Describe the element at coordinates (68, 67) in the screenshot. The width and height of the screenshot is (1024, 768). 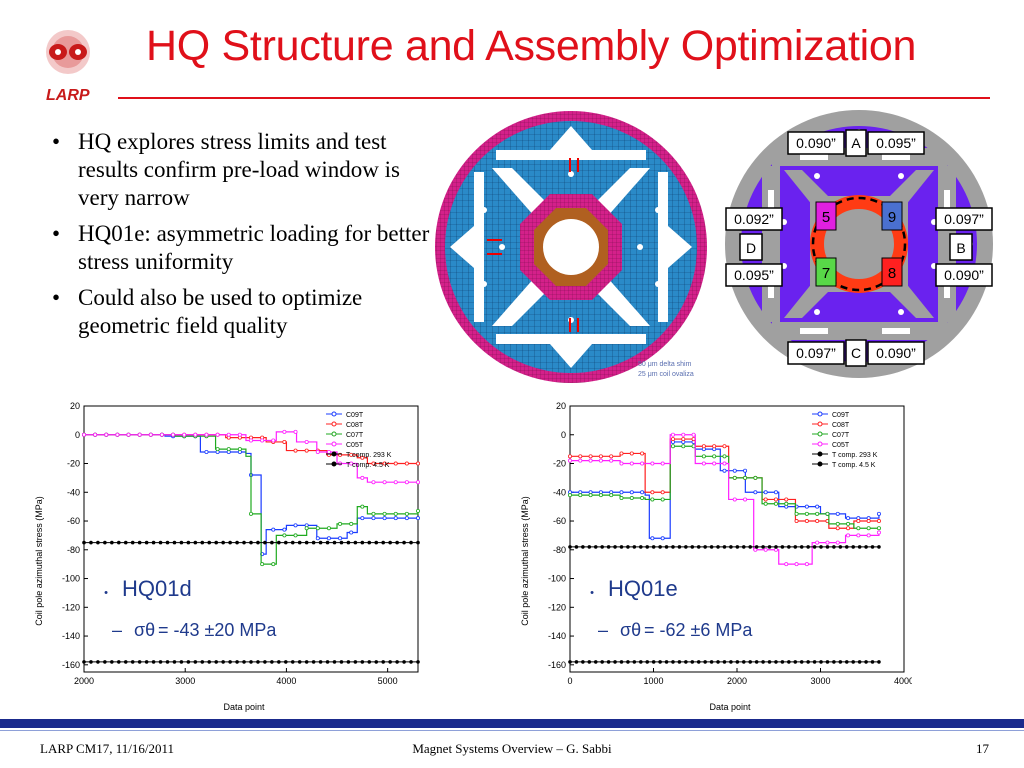
I see `larp-logo: LARP` at that location.